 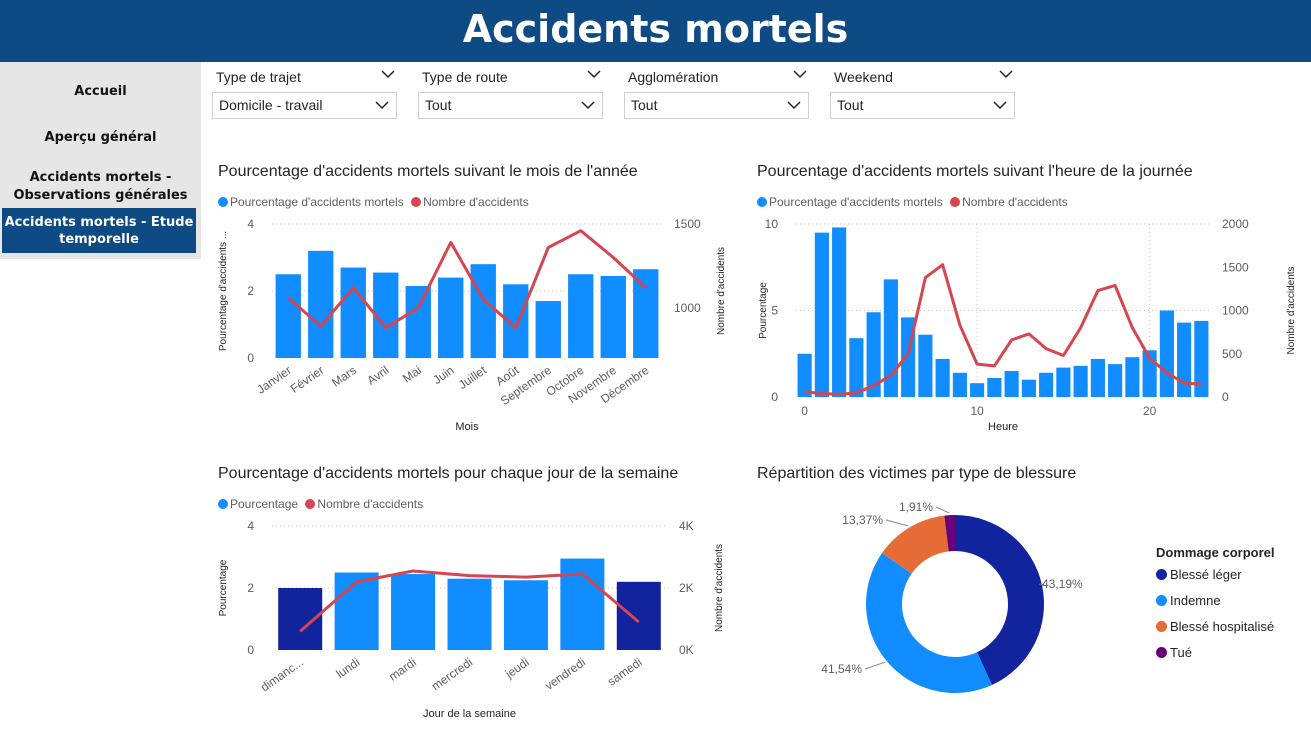 I want to click on pie-legend-item: Indemne, so click(x=1188, y=600).